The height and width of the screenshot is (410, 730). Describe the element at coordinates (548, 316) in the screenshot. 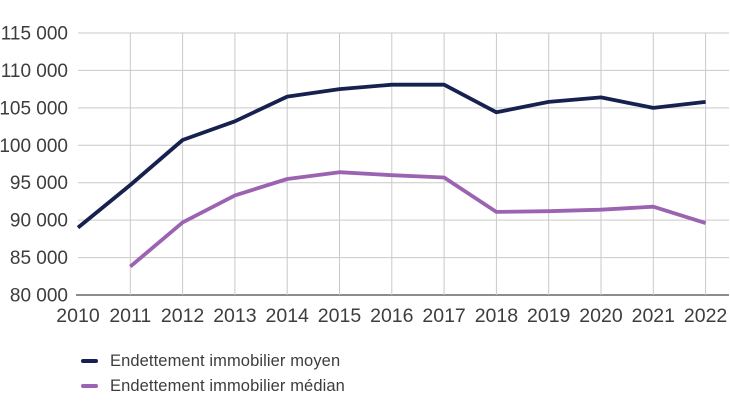

I see `x-tick-label: 2019` at that location.